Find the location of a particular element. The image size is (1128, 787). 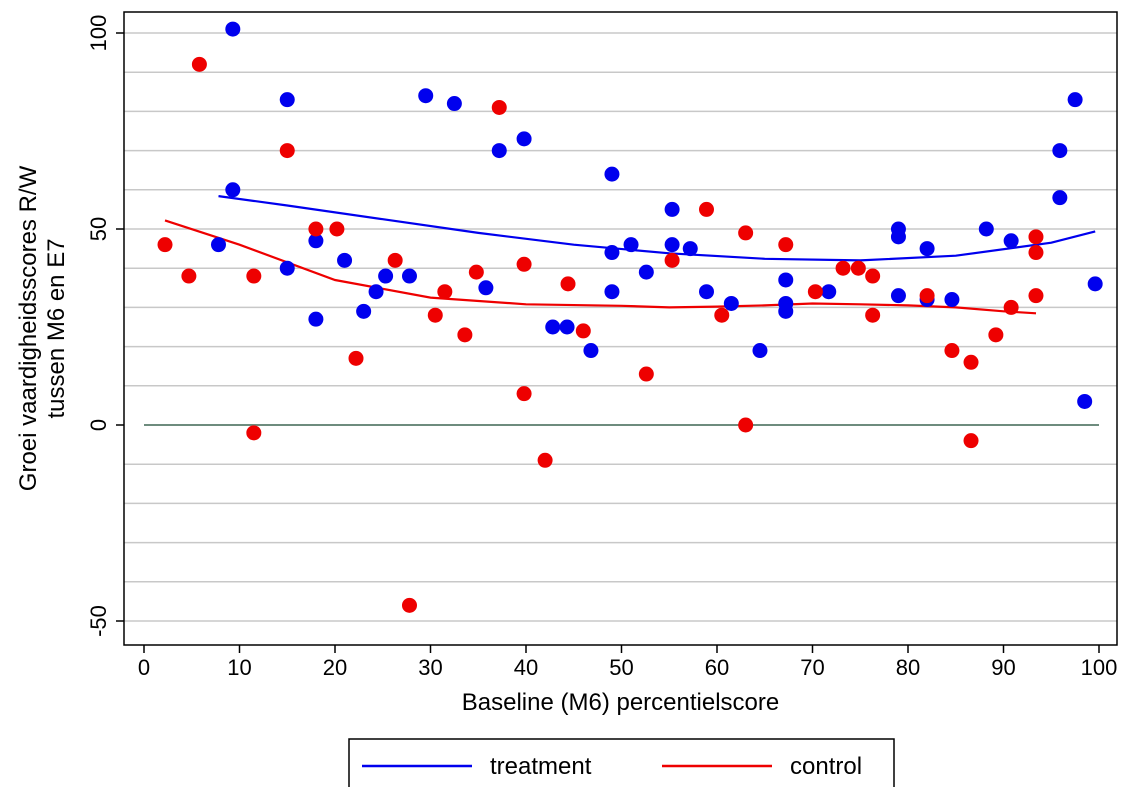

legend-label-treatment: treatment is located at coordinates (541, 766).